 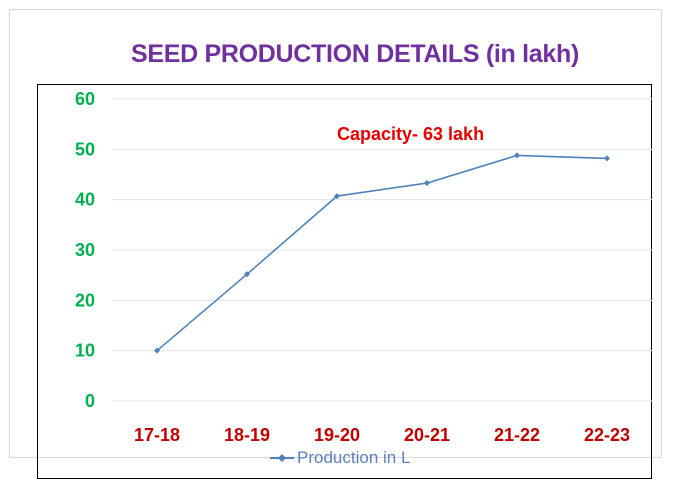 I want to click on legend: Production in L, so click(x=339, y=458).